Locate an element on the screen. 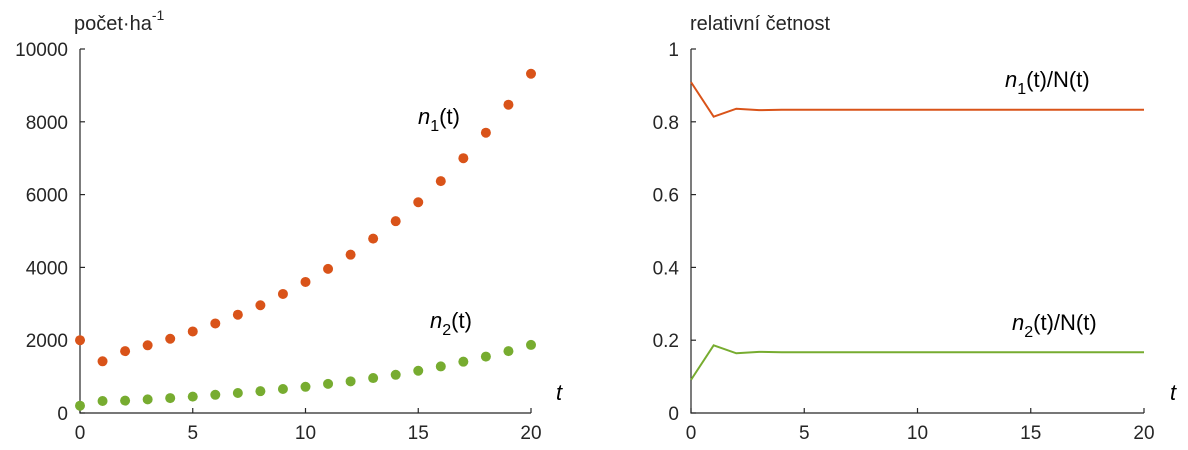 The image size is (1188, 450). y-tick-label: 1 is located at coordinates (673, 50).